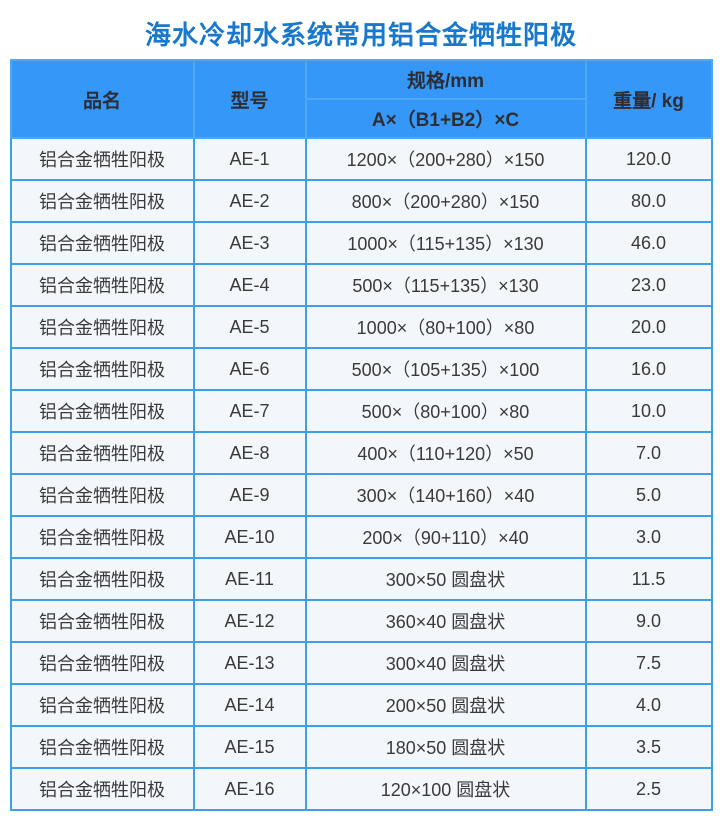  Describe the element at coordinates (445, 621) in the screenshot. I see `spec-cell: 360×40 圆盘状` at that location.